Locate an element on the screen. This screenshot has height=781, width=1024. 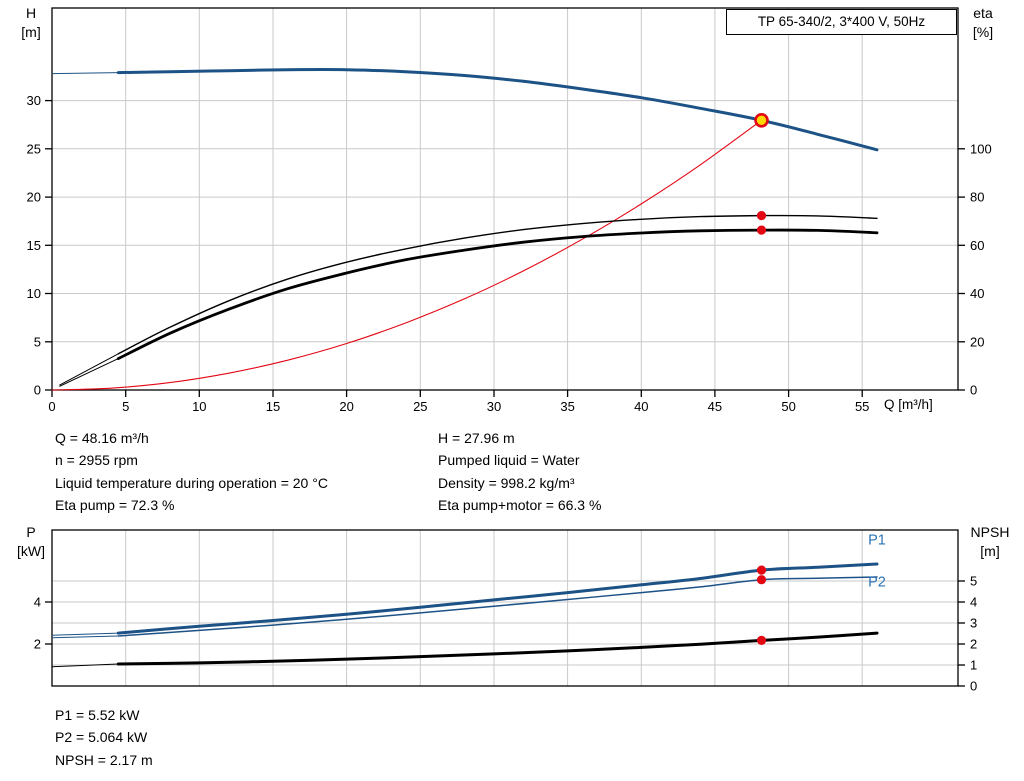
eta-pump-motor-curve is located at coordinates (497, 294).